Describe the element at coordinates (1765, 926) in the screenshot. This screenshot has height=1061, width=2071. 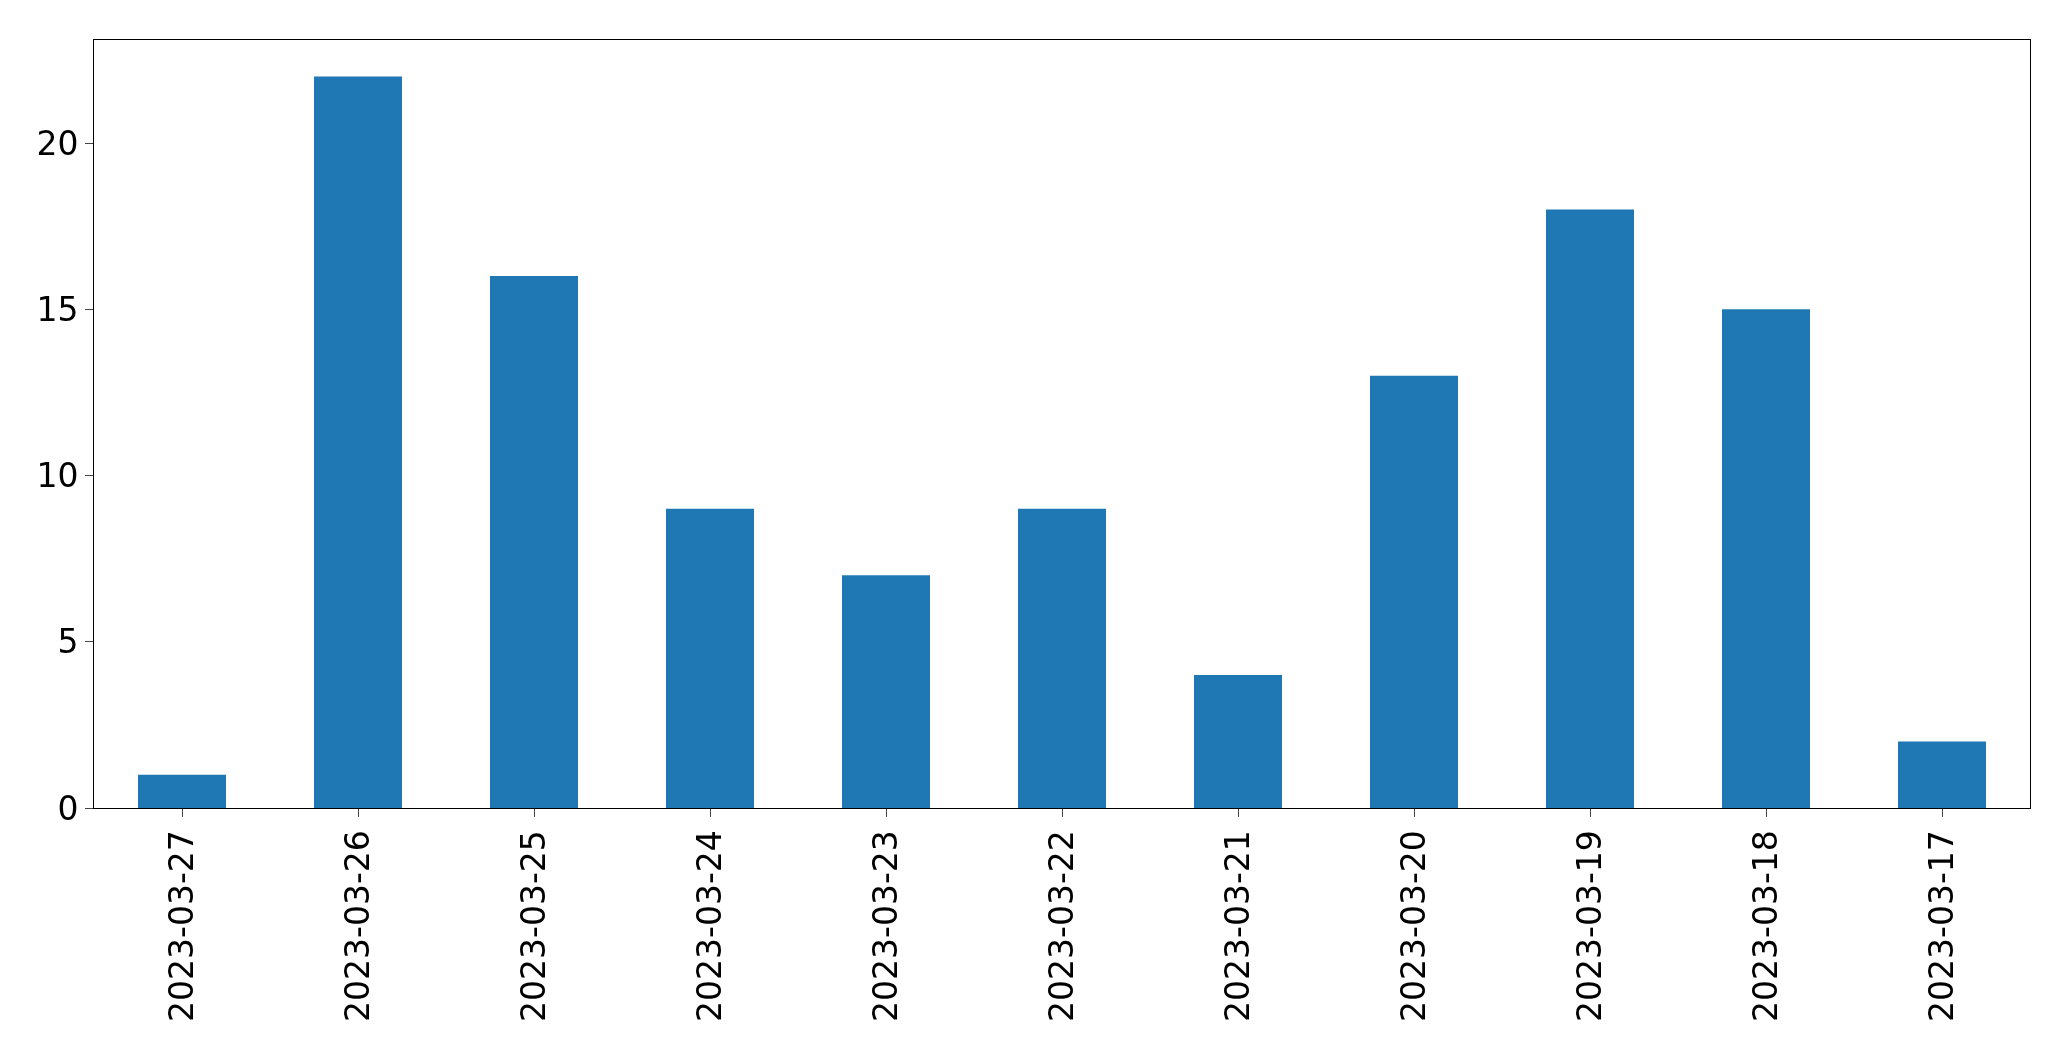
I see `x-tick-label: 2023-03-18` at that location.